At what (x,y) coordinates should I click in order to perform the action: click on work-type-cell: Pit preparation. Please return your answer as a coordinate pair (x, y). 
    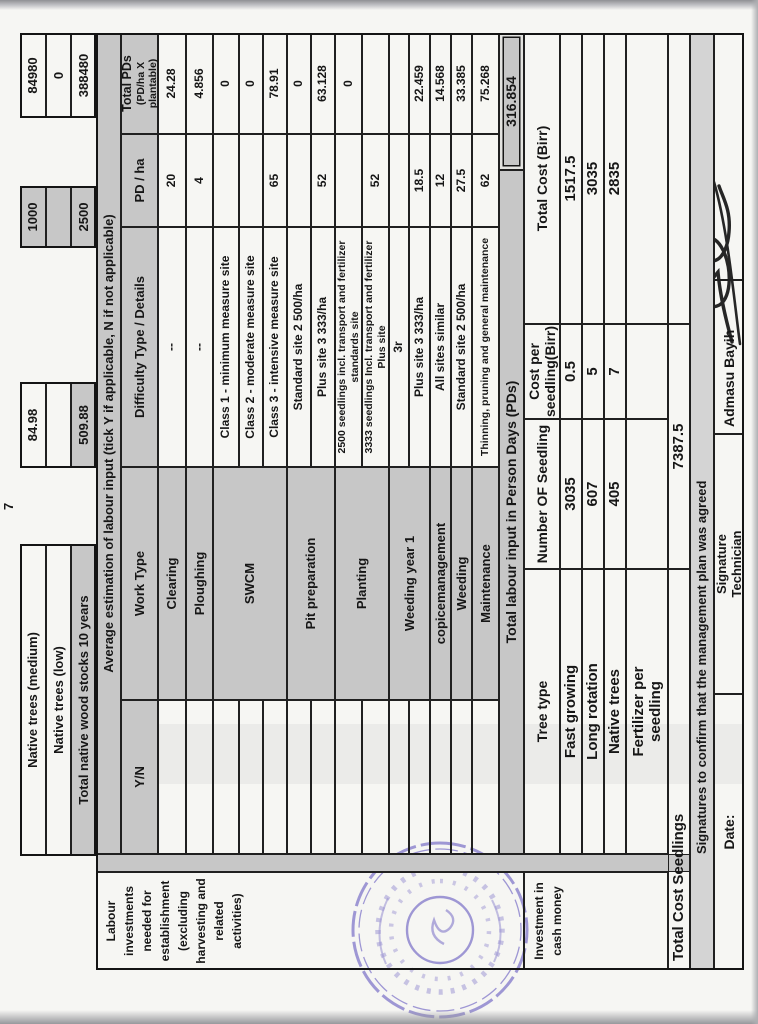
    Looking at the image, I should click on (311, 583).